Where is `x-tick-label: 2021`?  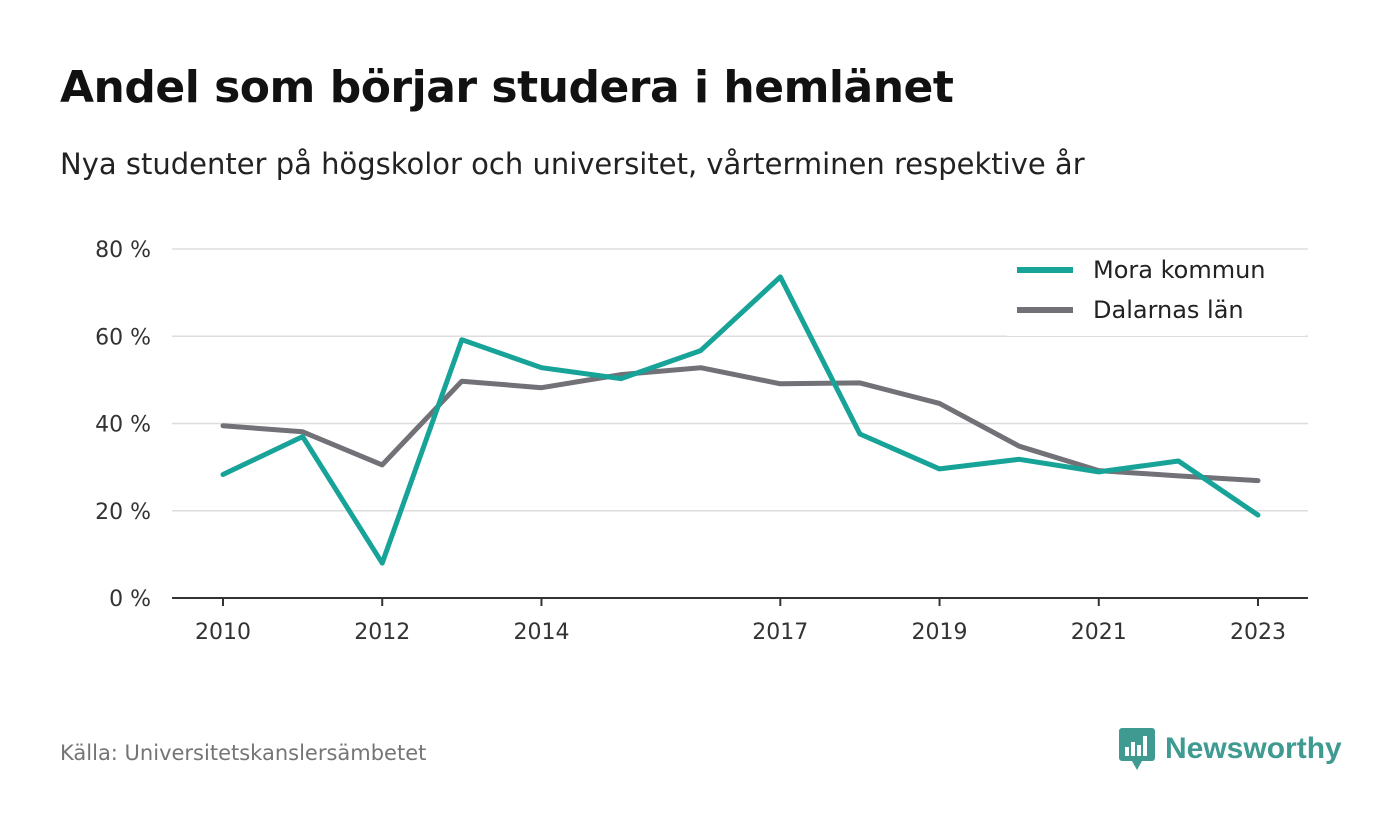 x-tick-label: 2021 is located at coordinates (1099, 632).